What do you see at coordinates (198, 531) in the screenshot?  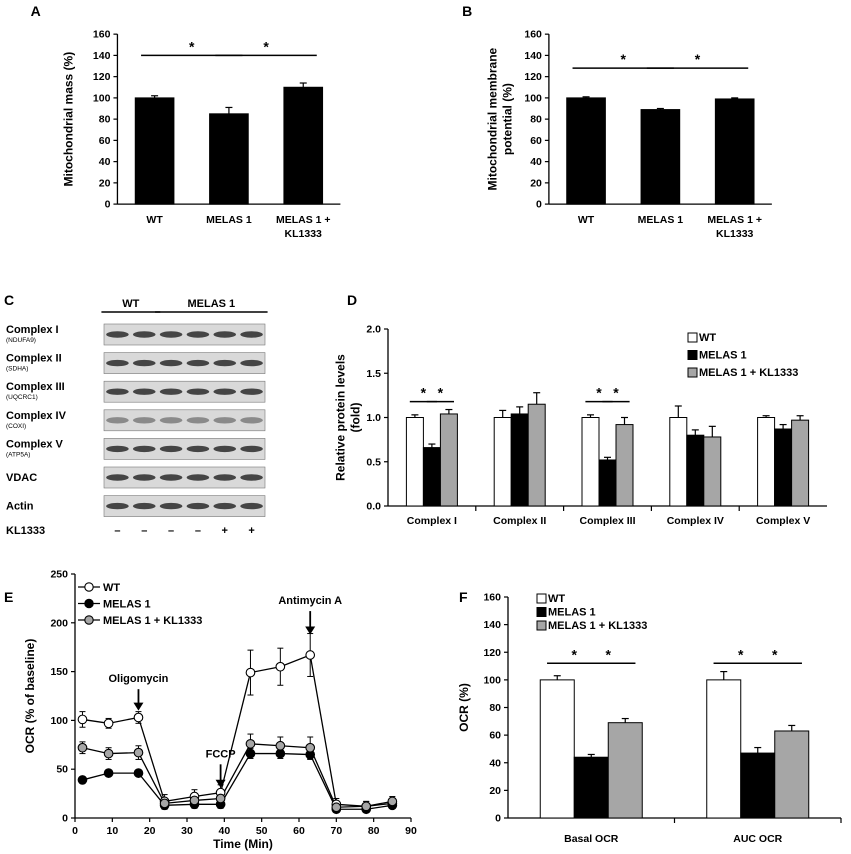 I see `blot-treatment-sign: –` at bounding box center [198, 531].